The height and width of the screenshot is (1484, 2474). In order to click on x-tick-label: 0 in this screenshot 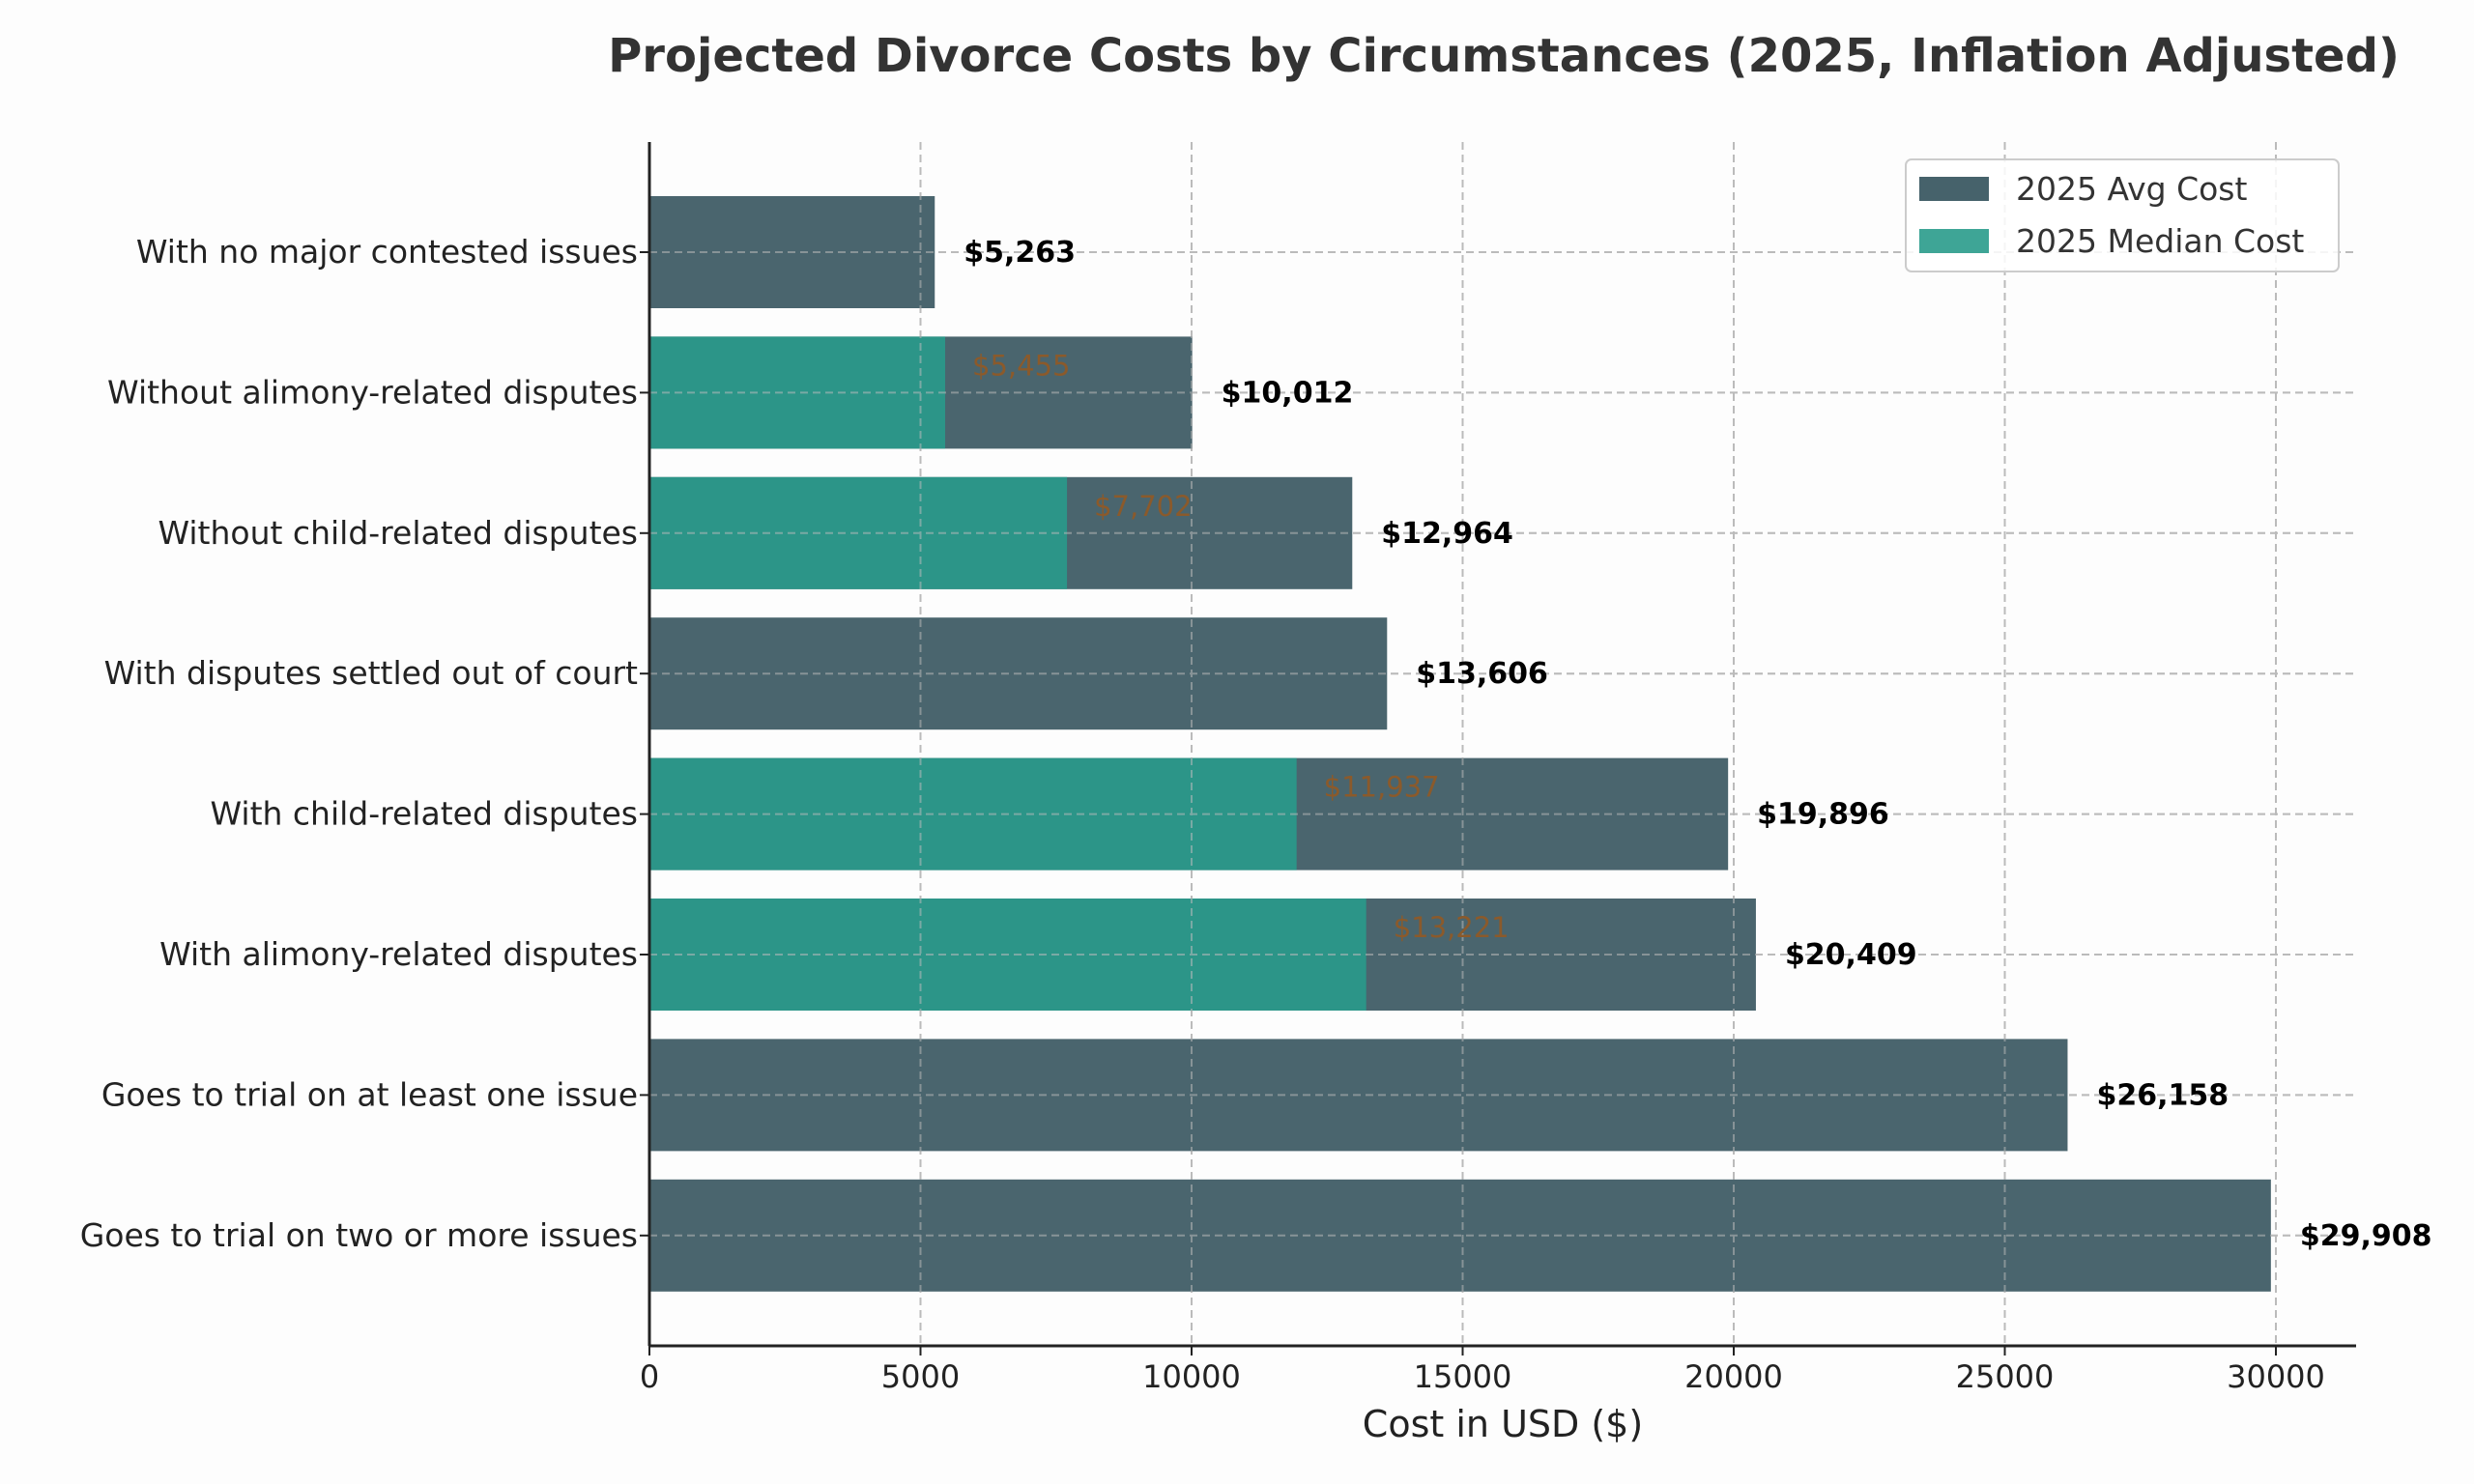, I will do `click(650, 1377)`.